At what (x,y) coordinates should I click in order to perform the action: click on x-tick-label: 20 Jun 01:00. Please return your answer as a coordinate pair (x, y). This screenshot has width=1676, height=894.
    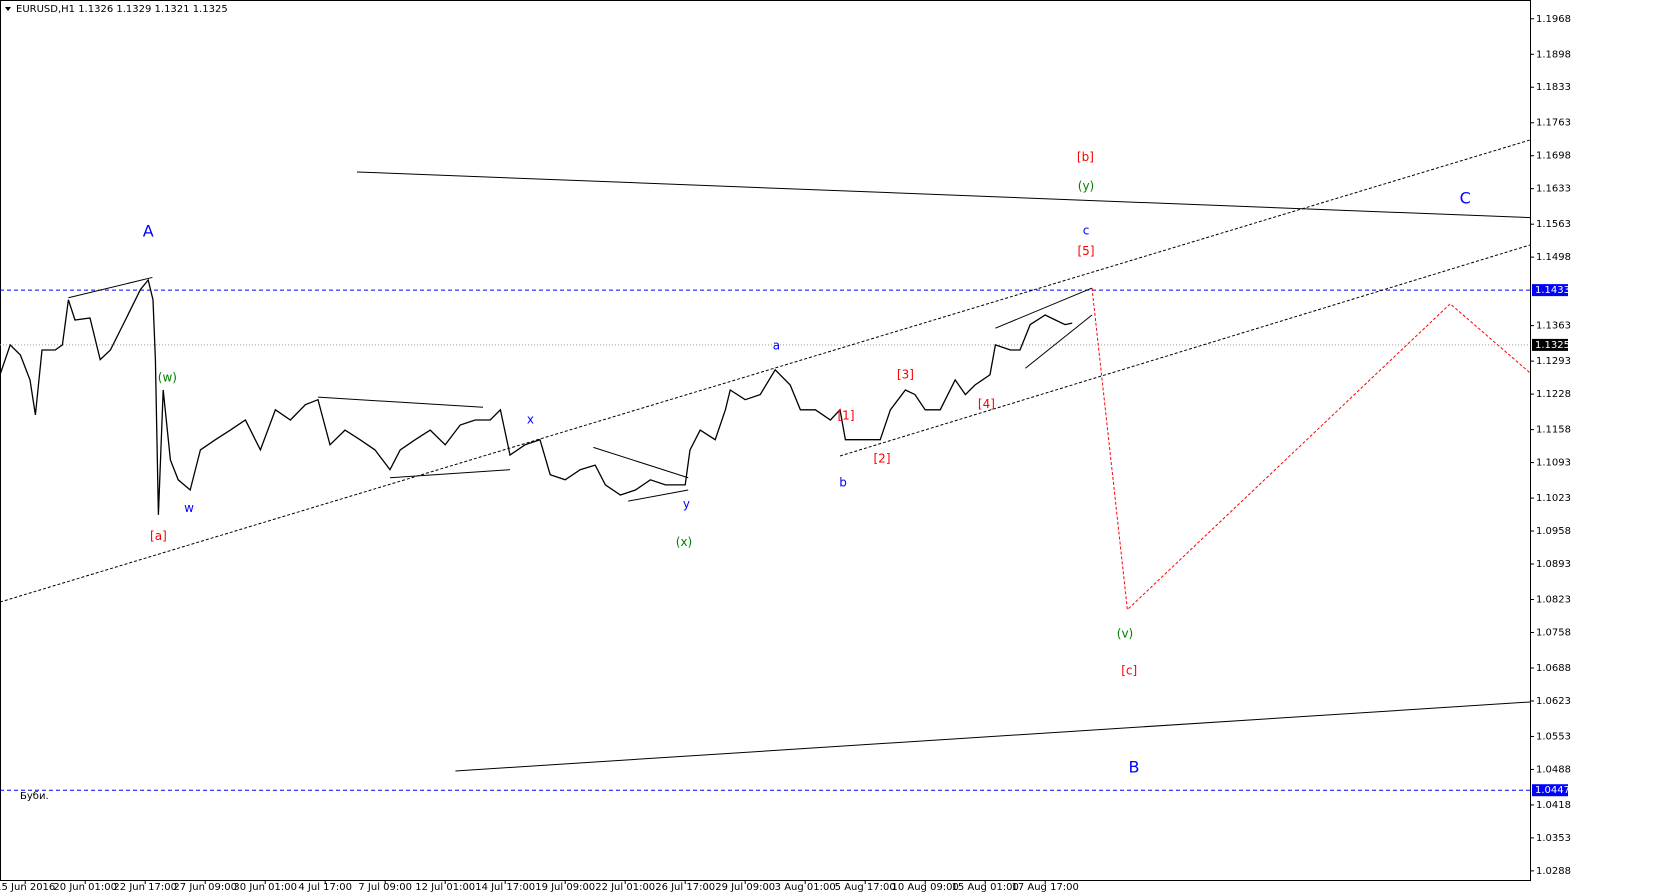
    Looking at the image, I should click on (85, 887).